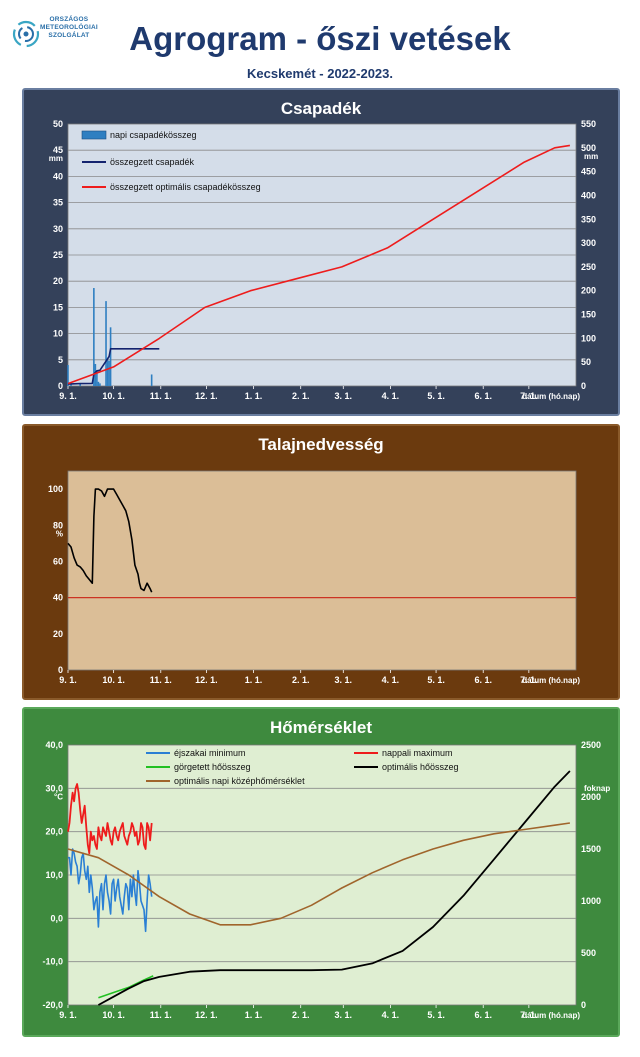 The height and width of the screenshot is (1057, 640). I want to click on page-title: Agrogram - őszi vetések, so click(320, 38).